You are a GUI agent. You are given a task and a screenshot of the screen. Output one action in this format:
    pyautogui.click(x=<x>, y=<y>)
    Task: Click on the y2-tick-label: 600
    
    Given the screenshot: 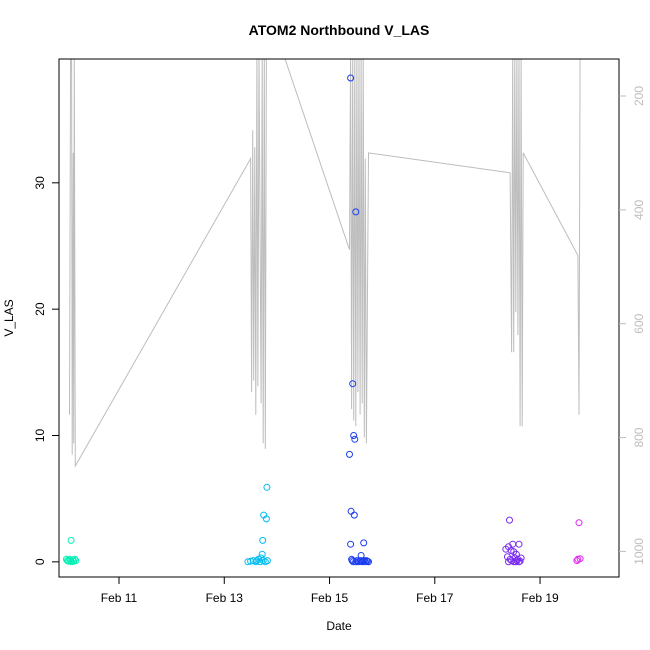 What is the action you would take?
    pyautogui.click(x=639, y=323)
    